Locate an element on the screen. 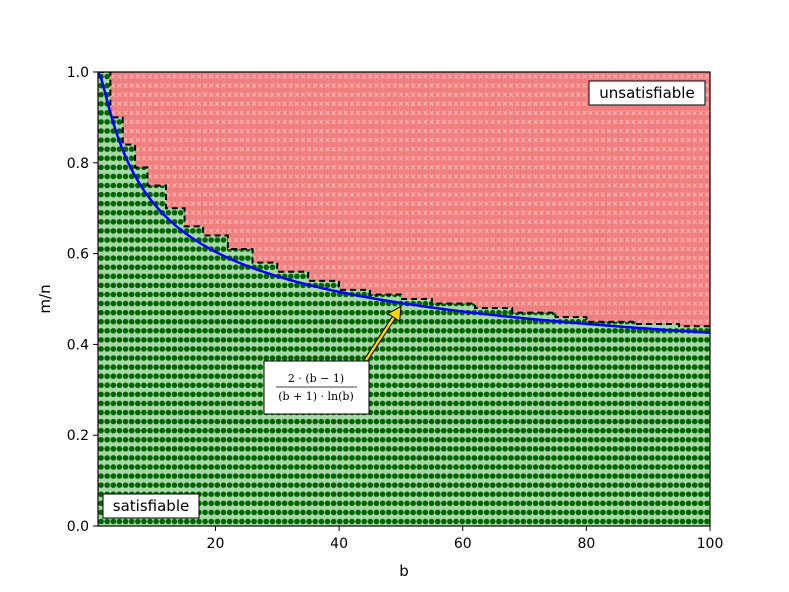  x-axis-ticks: 20 40 60 80 100 is located at coordinates (465, 539).